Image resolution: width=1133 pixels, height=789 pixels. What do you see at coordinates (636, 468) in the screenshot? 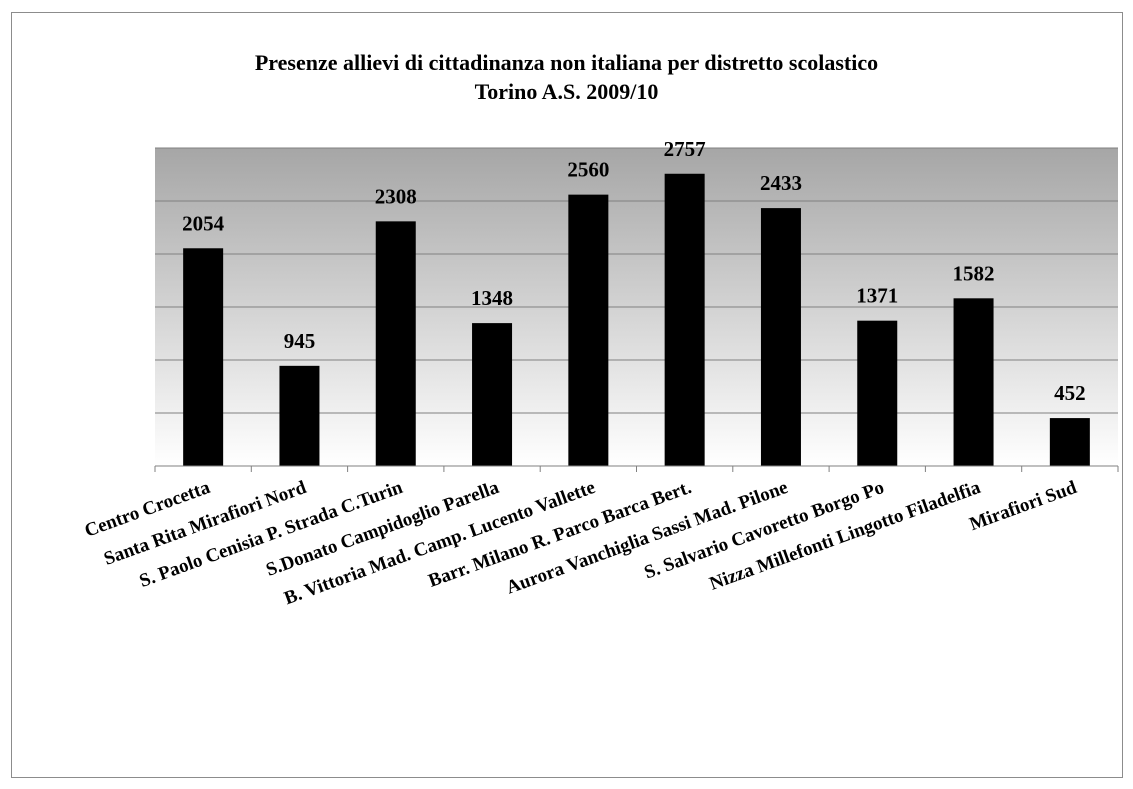
I see `x-axis` at bounding box center [636, 468].